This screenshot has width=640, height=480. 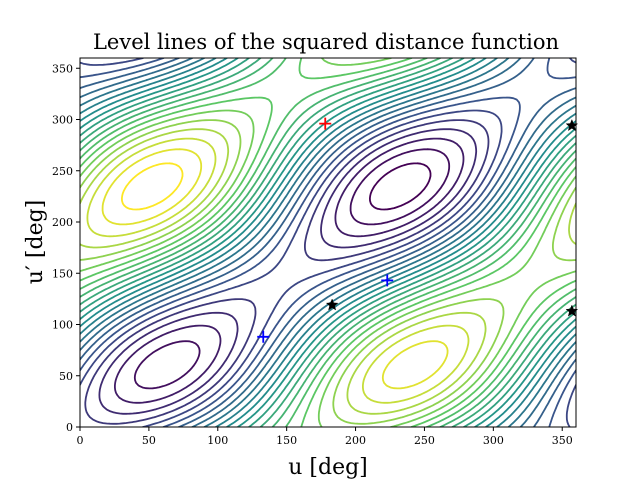 I want to click on x-tick-label: 200, so click(x=355, y=440).